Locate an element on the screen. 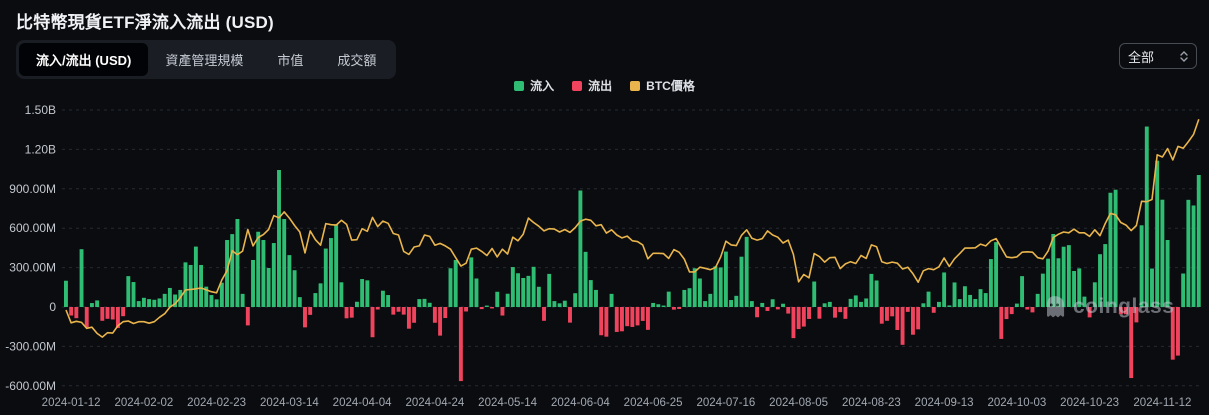 This screenshot has height=415, width=1209. chart-legend: 流入 流出 BTC價格 is located at coordinates (604, 85).